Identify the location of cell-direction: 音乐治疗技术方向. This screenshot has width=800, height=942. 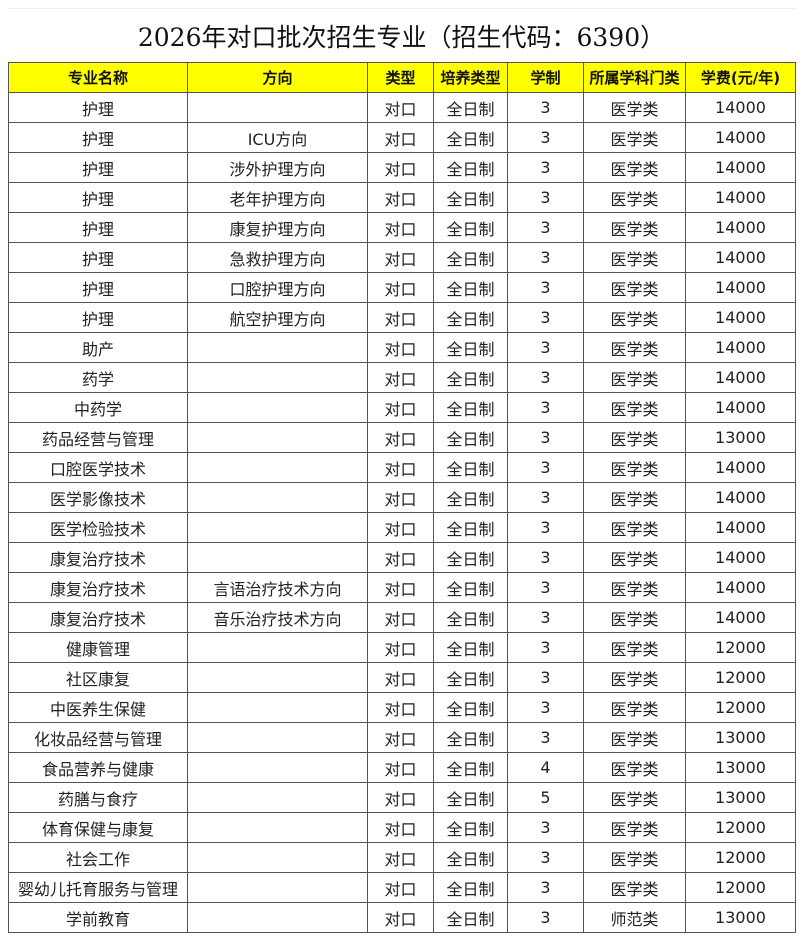
(277, 617).